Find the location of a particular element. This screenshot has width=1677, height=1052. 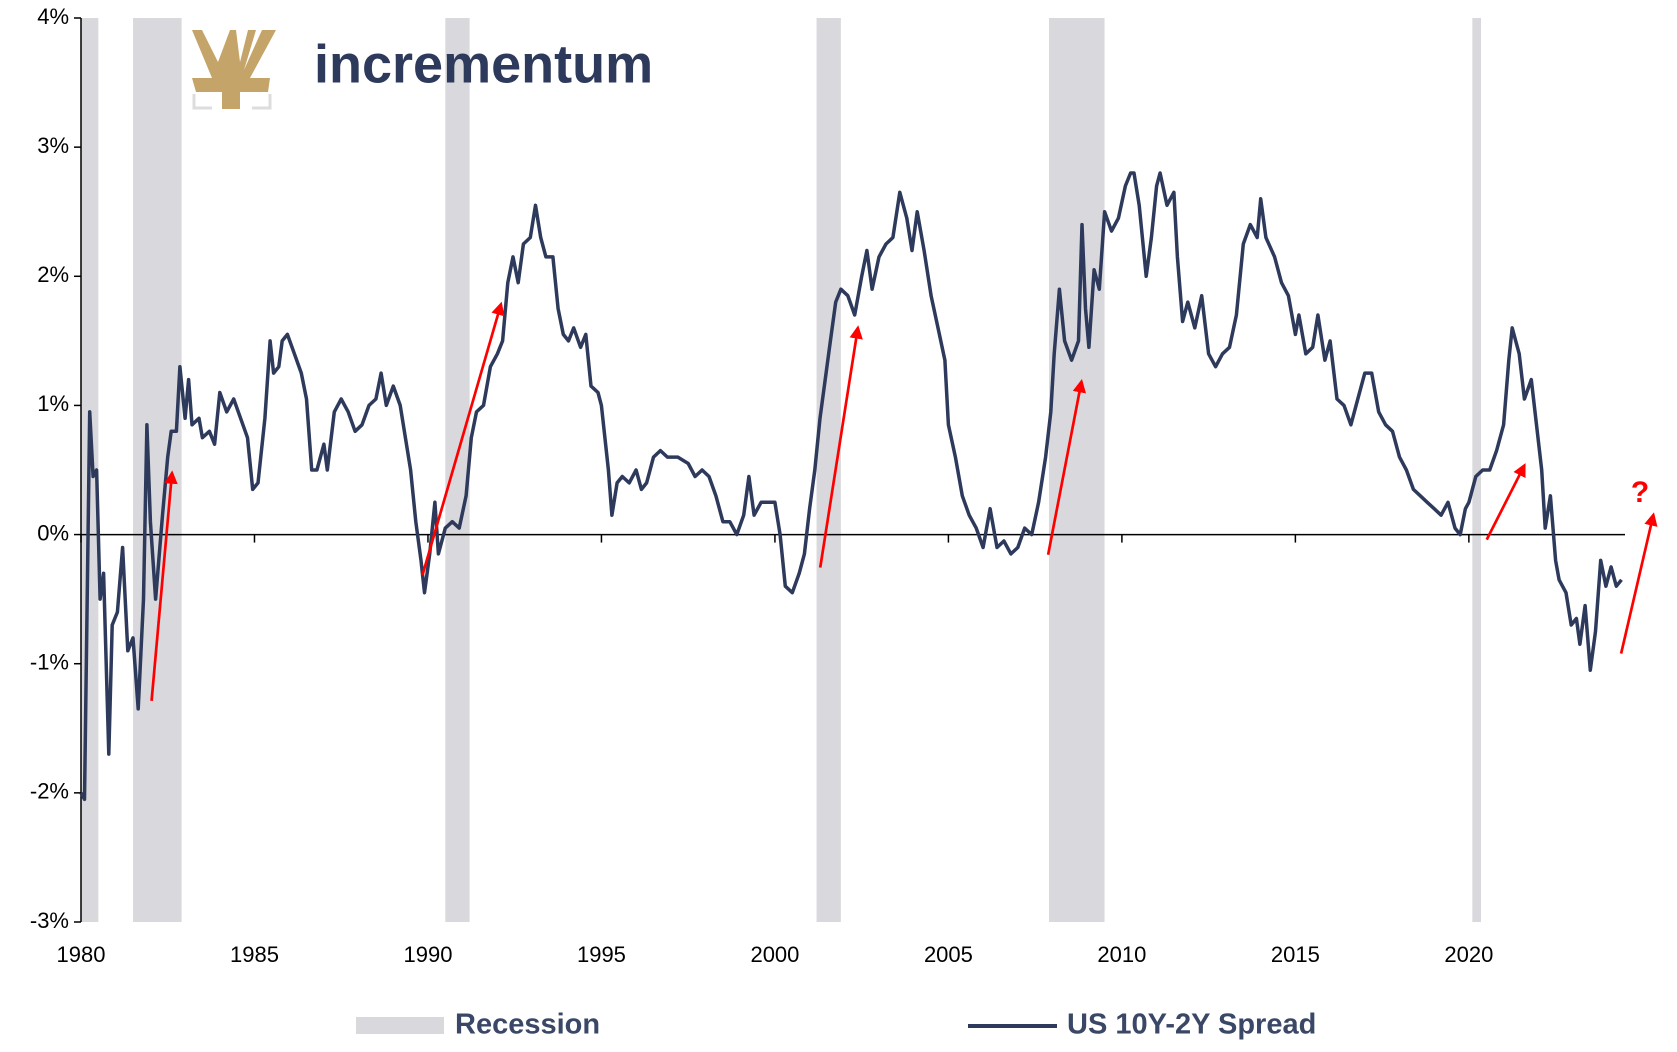

x-tick-label: 1990 is located at coordinates (427, 954).